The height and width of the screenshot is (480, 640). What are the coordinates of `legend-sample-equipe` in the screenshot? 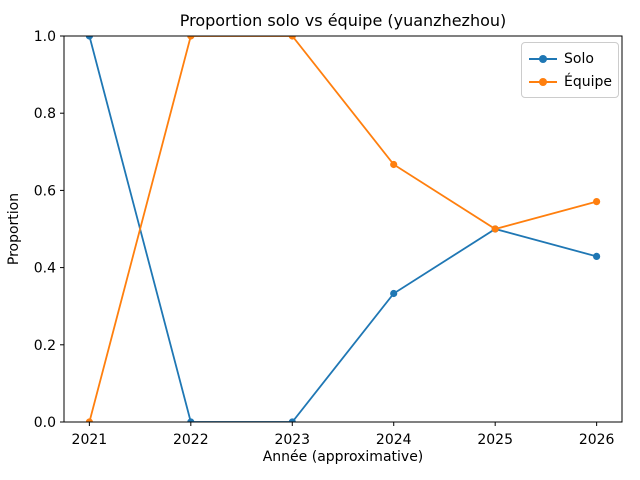 It's located at (543, 82).